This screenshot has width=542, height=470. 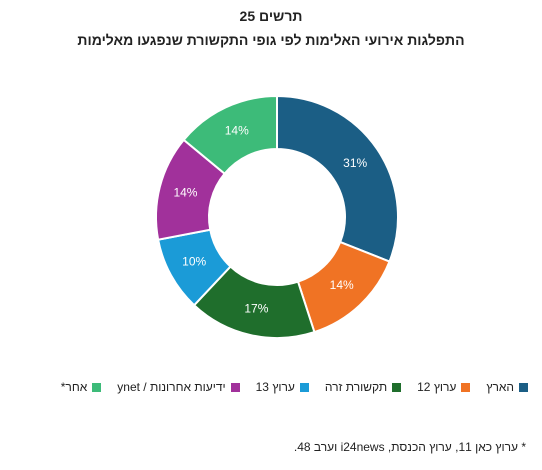 I want to click on value-label: 17%, so click(x=256, y=308).